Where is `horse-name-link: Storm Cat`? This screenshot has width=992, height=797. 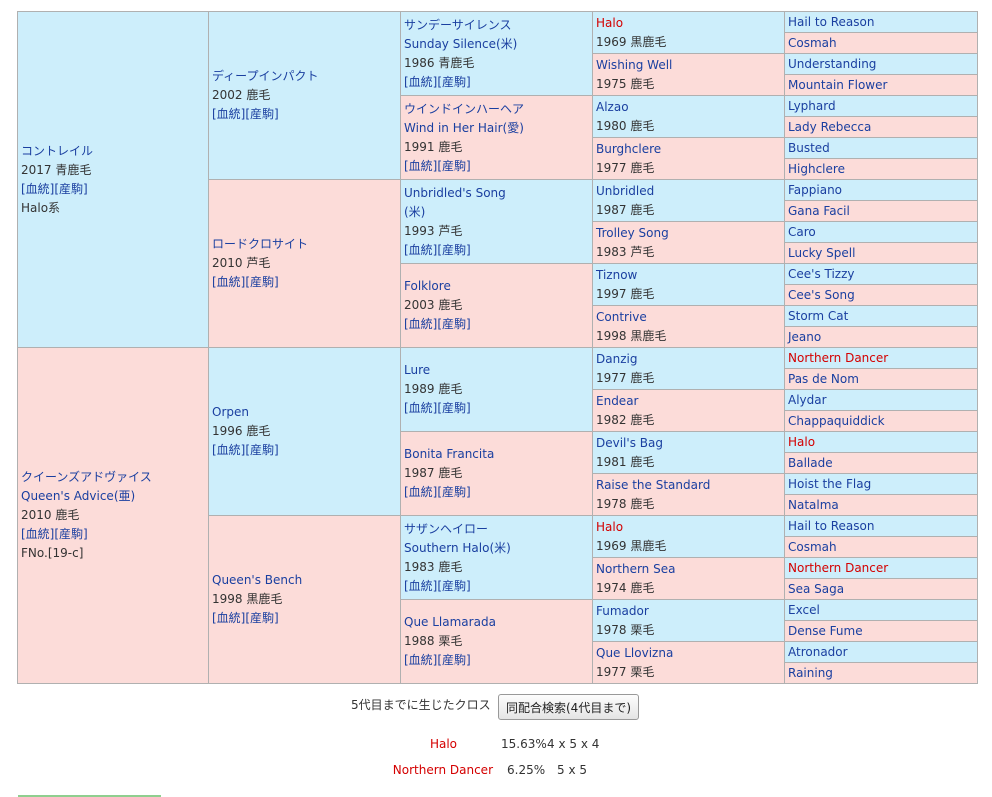
horse-name-link: Storm Cat is located at coordinates (818, 315).